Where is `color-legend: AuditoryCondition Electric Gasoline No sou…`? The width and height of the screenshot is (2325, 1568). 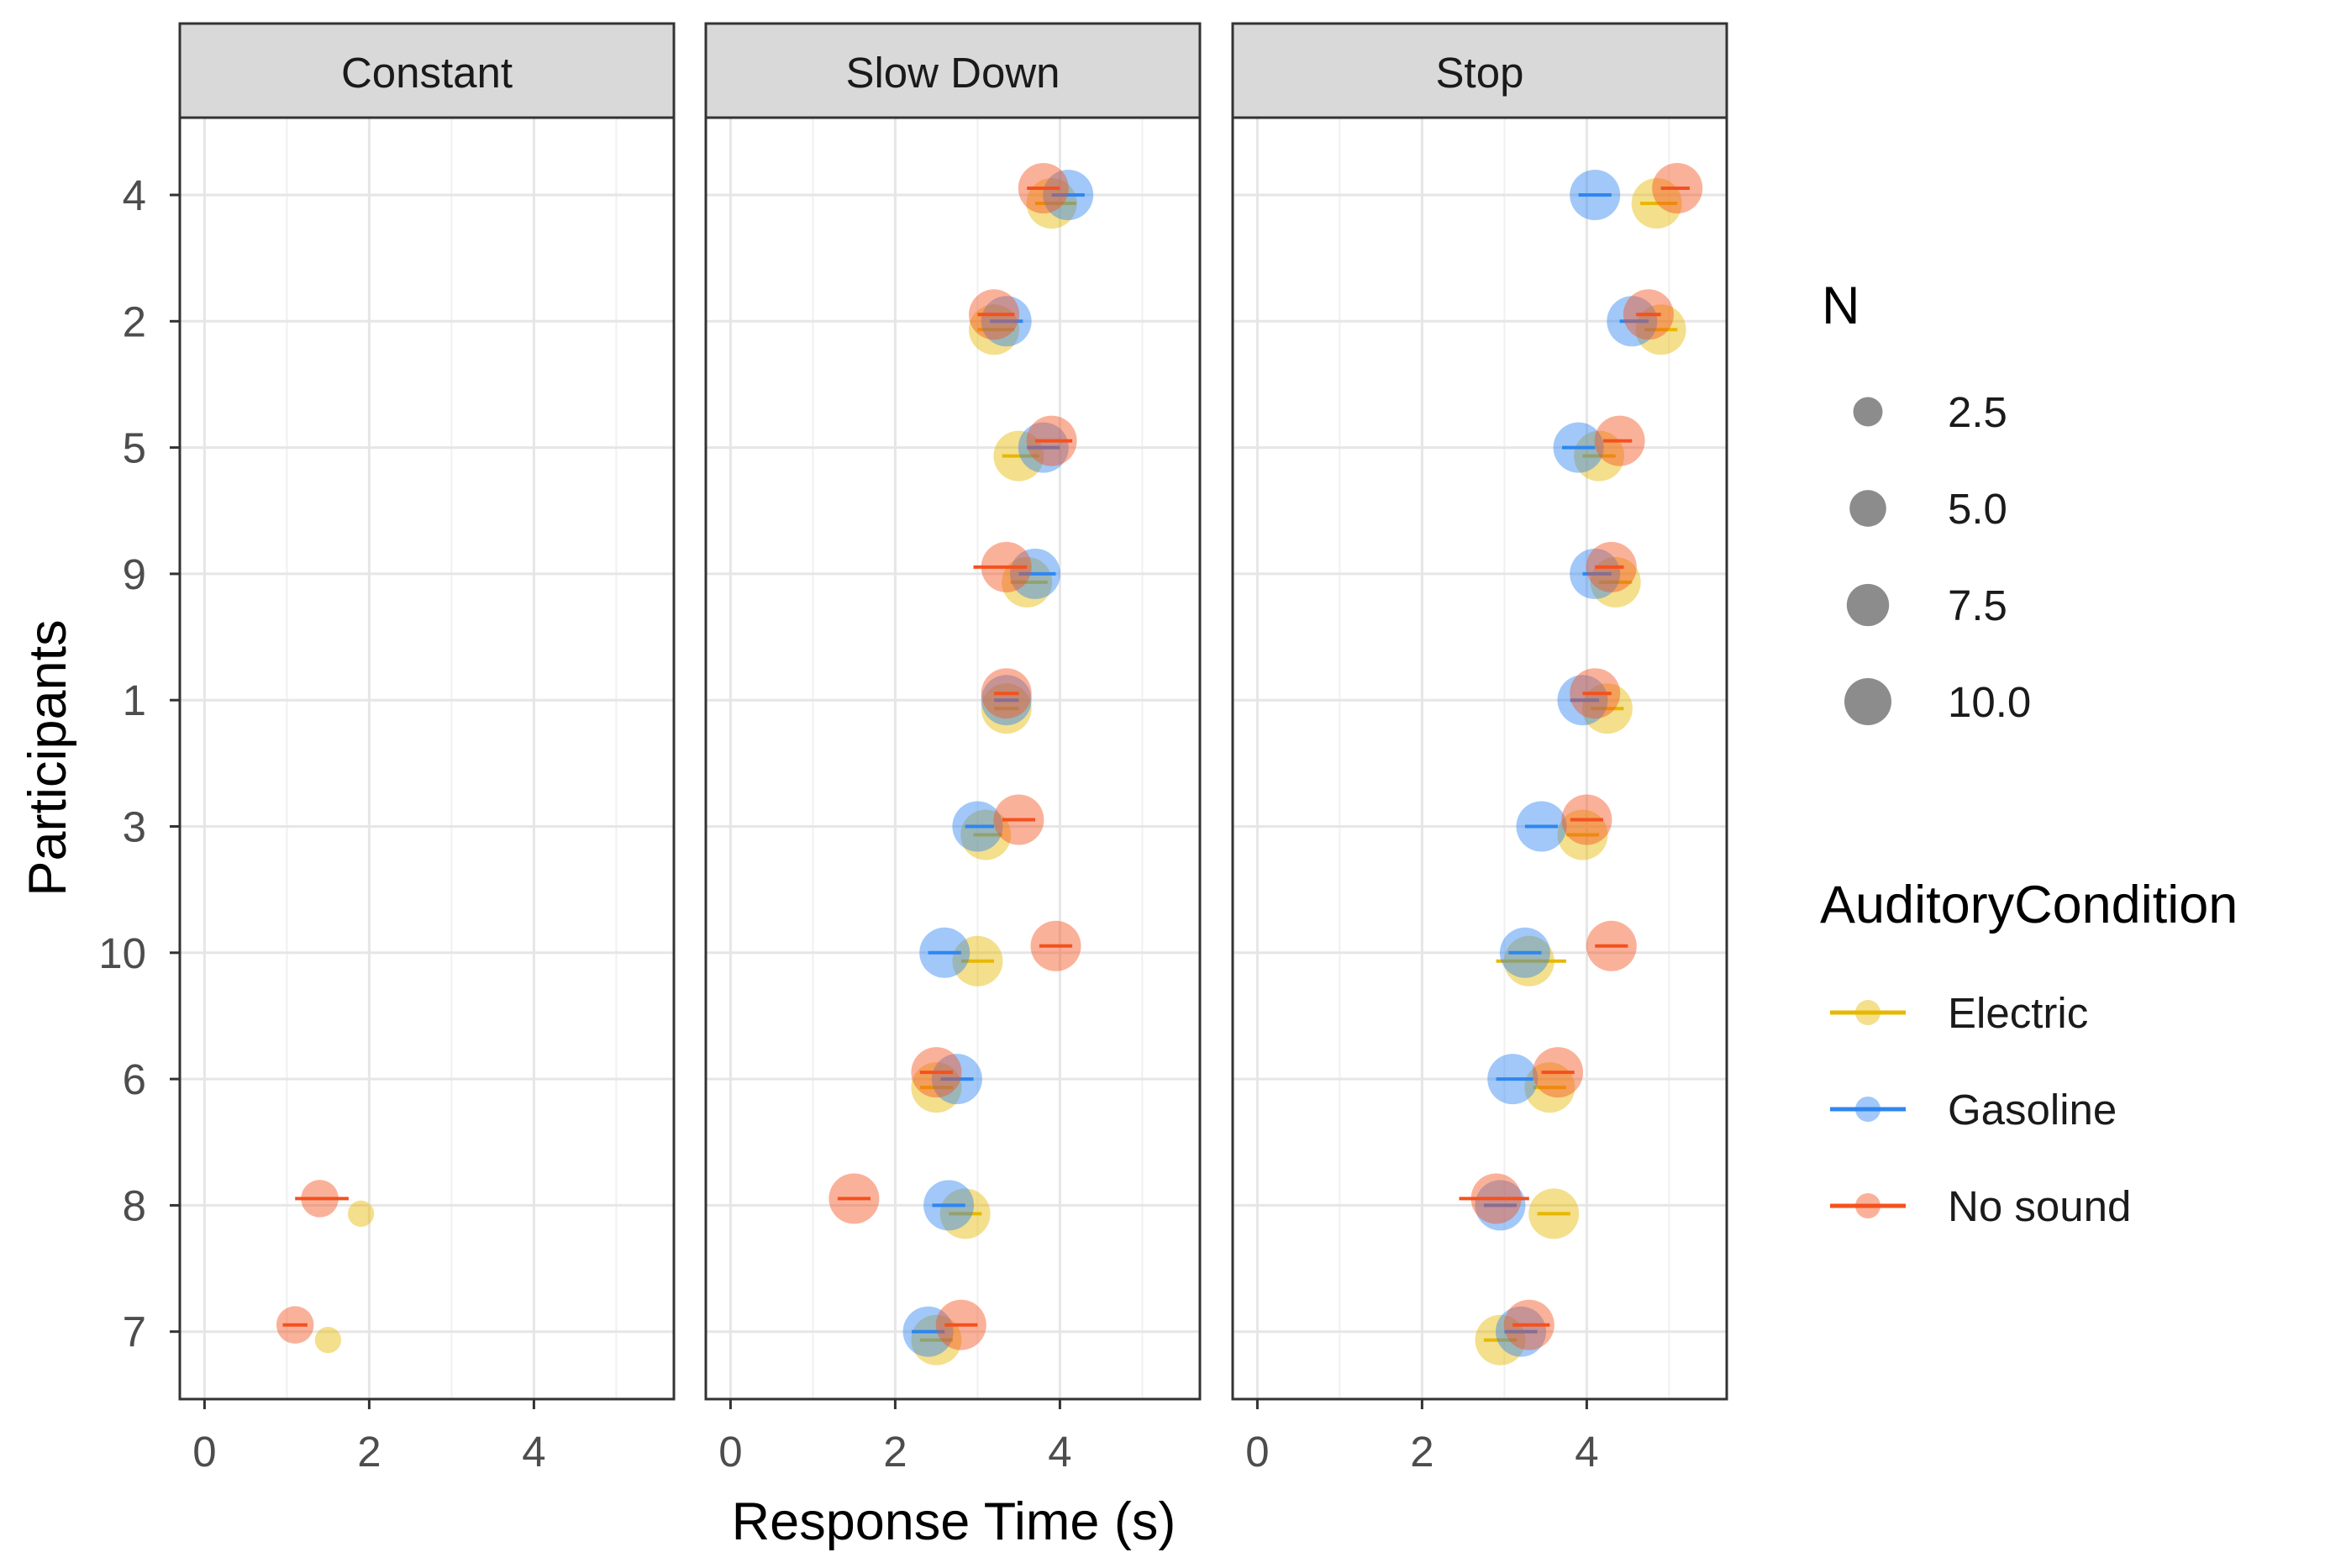 color-legend: AuditoryCondition Electric Gasoline No sou… is located at coordinates (2029, 1053).